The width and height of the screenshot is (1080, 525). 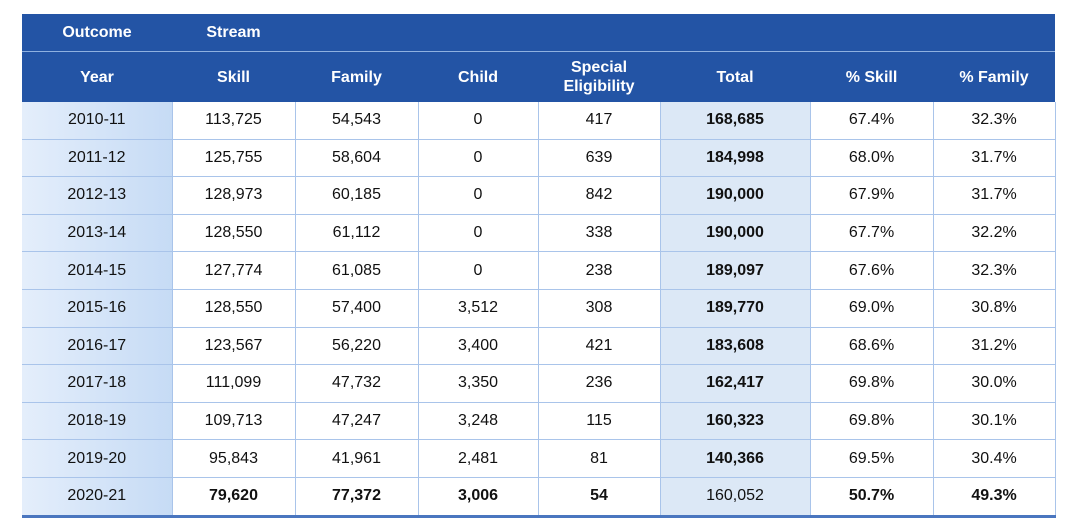 What do you see at coordinates (599, 458) in the screenshot?
I see `data-cell: 81` at bounding box center [599, 458].